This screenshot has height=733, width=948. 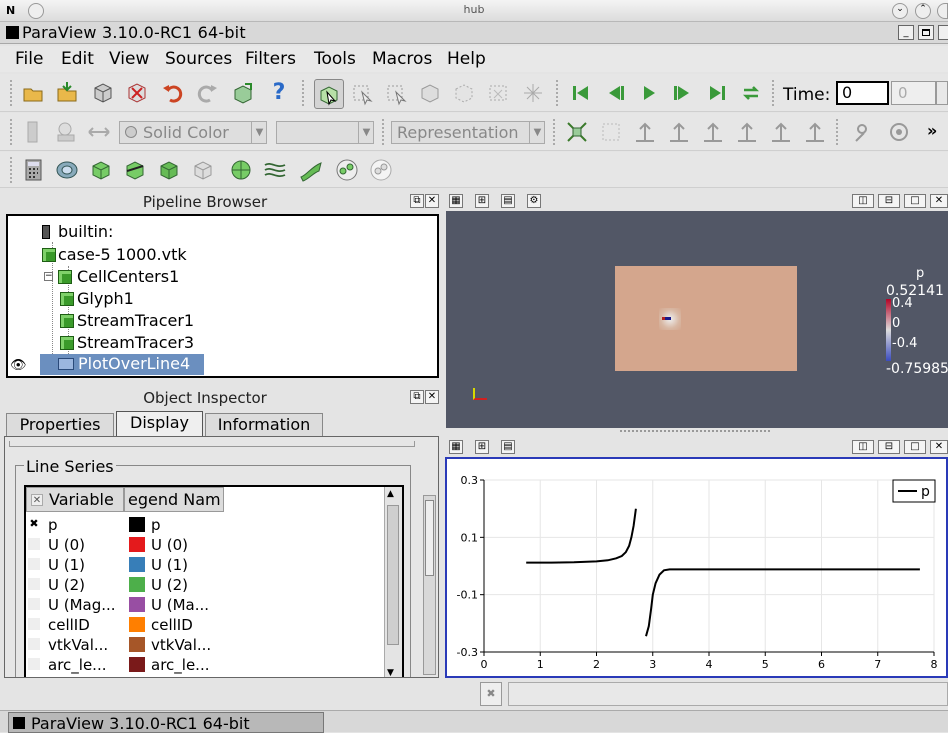 What do you see at coordinates (942, 11) in the screenshot?
I see `close-host-icon` at bounding box center [942, 11].